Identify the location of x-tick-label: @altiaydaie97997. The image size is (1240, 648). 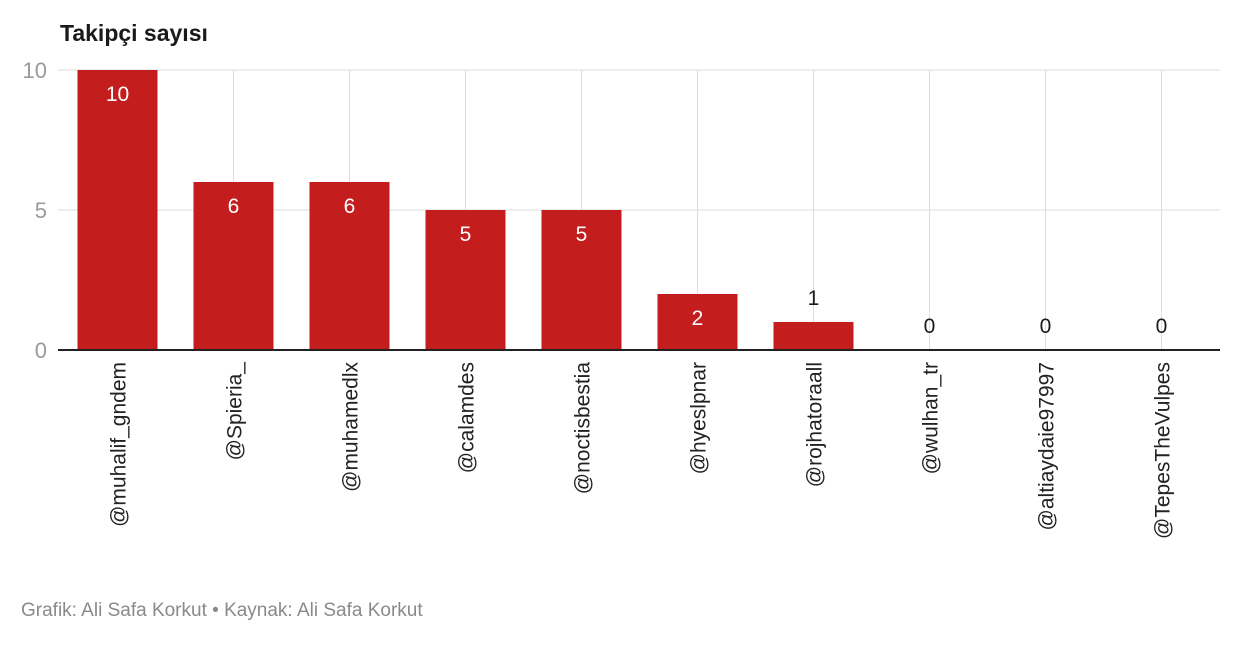
(1047, 446).